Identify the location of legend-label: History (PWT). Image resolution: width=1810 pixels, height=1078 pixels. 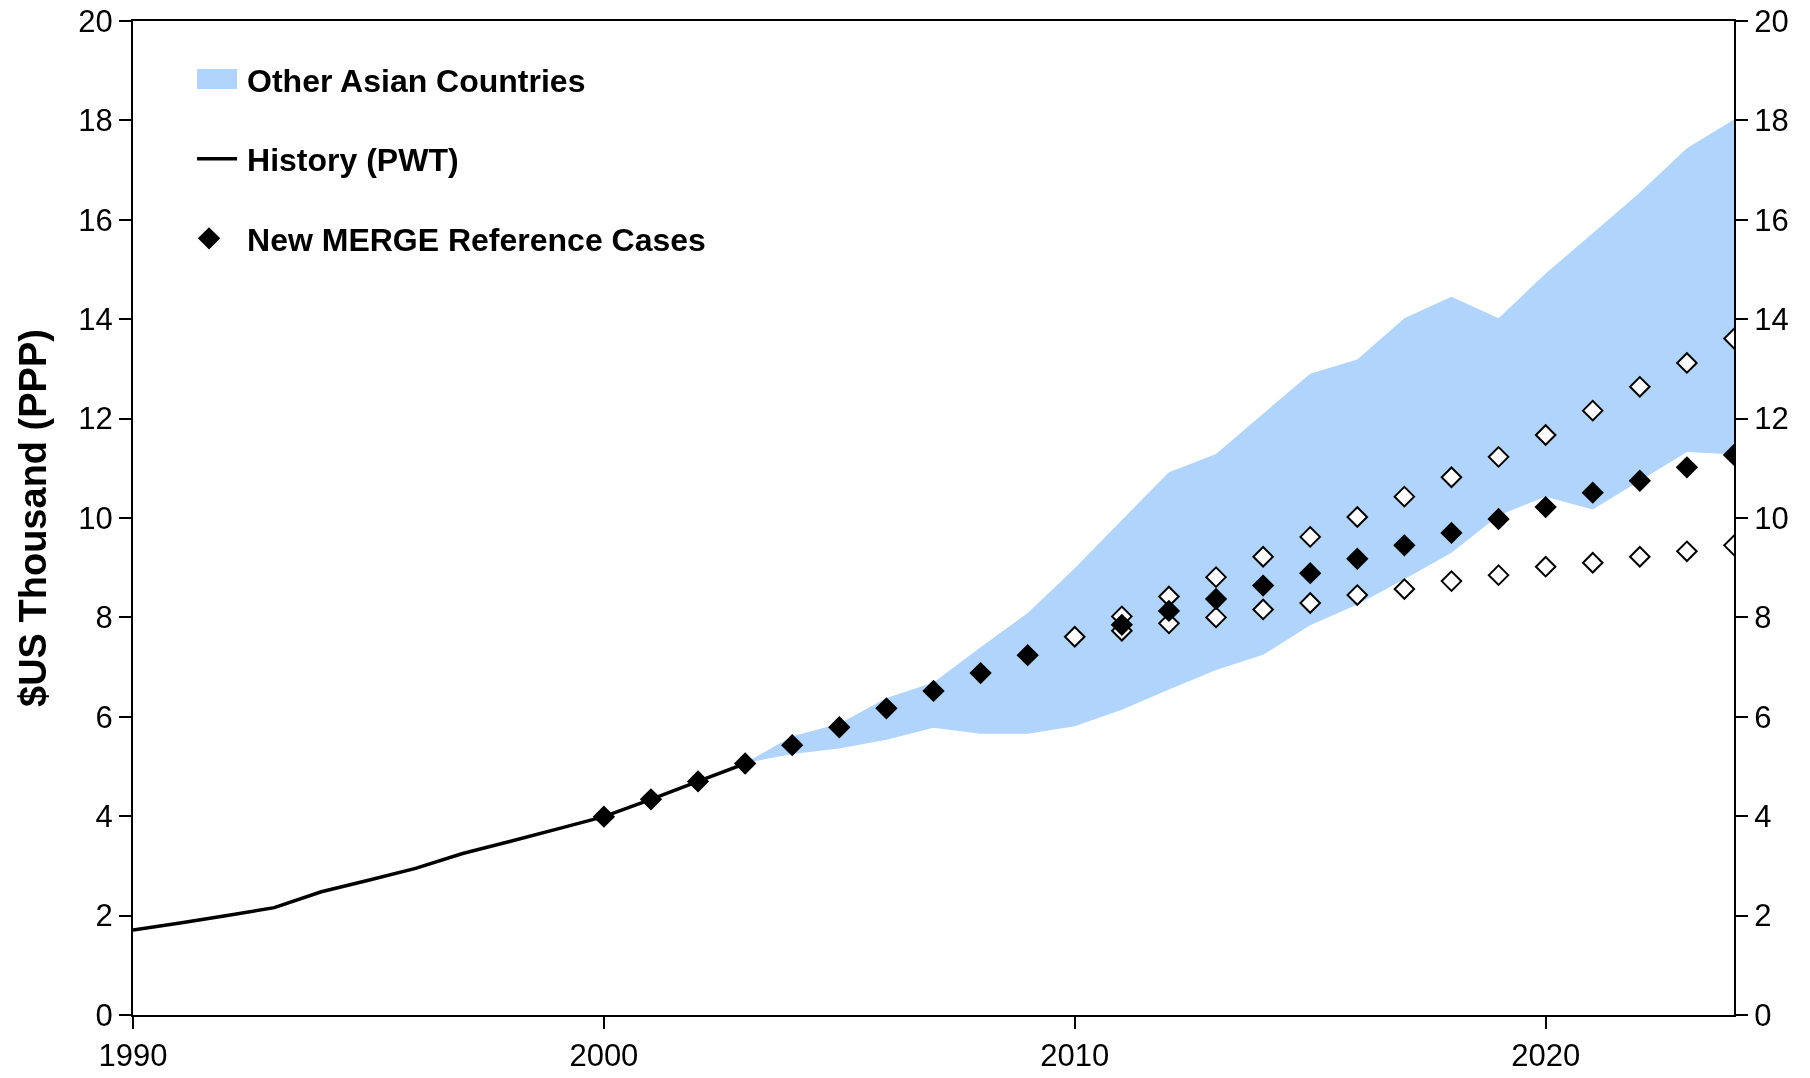
(353, 160).